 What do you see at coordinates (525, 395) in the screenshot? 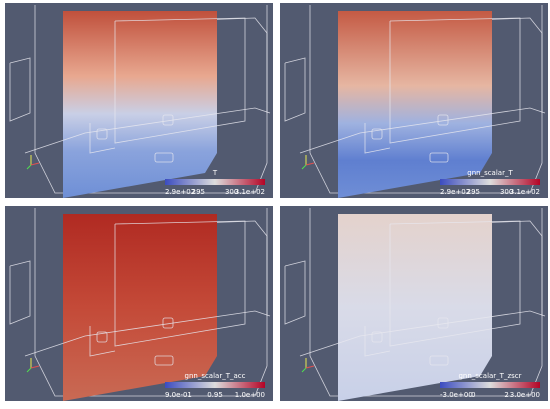
I see `colorbar-tick-label: 3.0e+00` at bounding box center [525, 395].